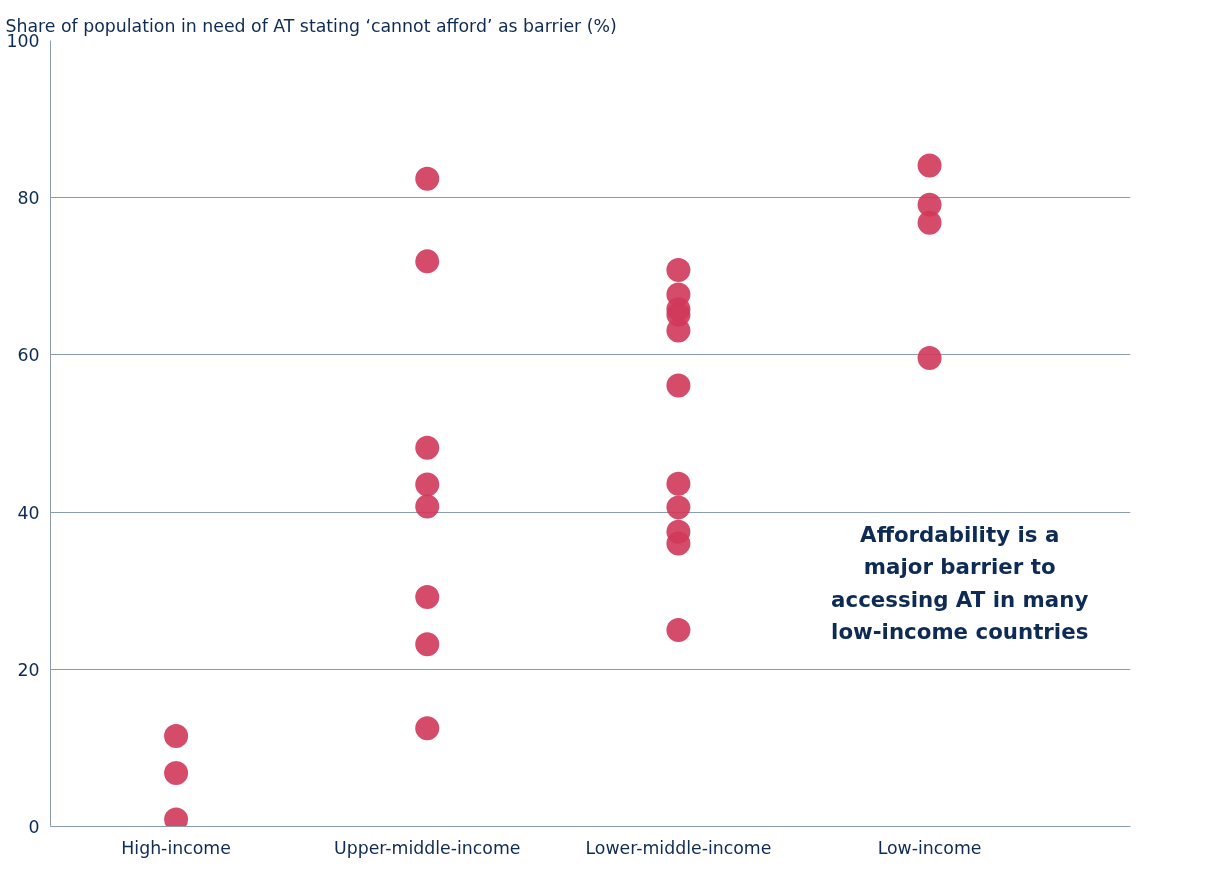 This screenshot has height=873, width=1213. Describe the element at coordinates (23, 41) in the screenshot. I see `y-tick-label: 100` at that location.